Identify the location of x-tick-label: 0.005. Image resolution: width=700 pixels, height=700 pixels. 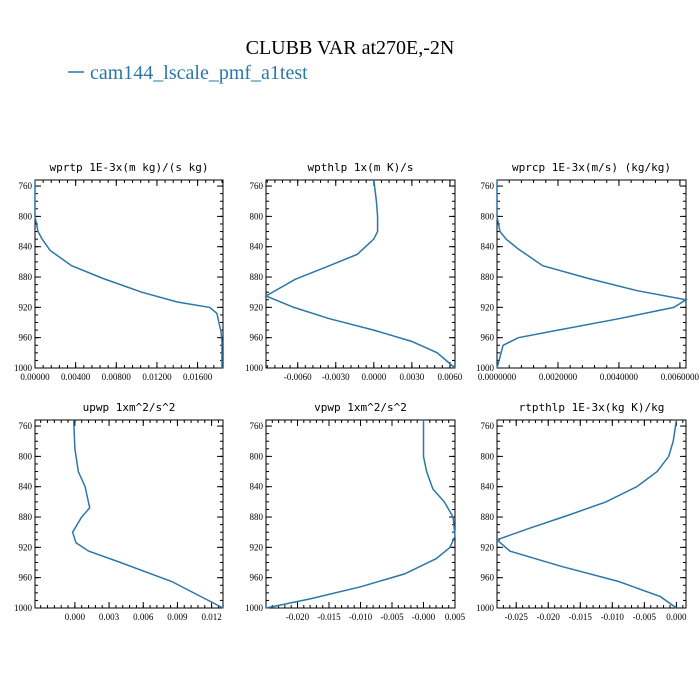
(455, 617).